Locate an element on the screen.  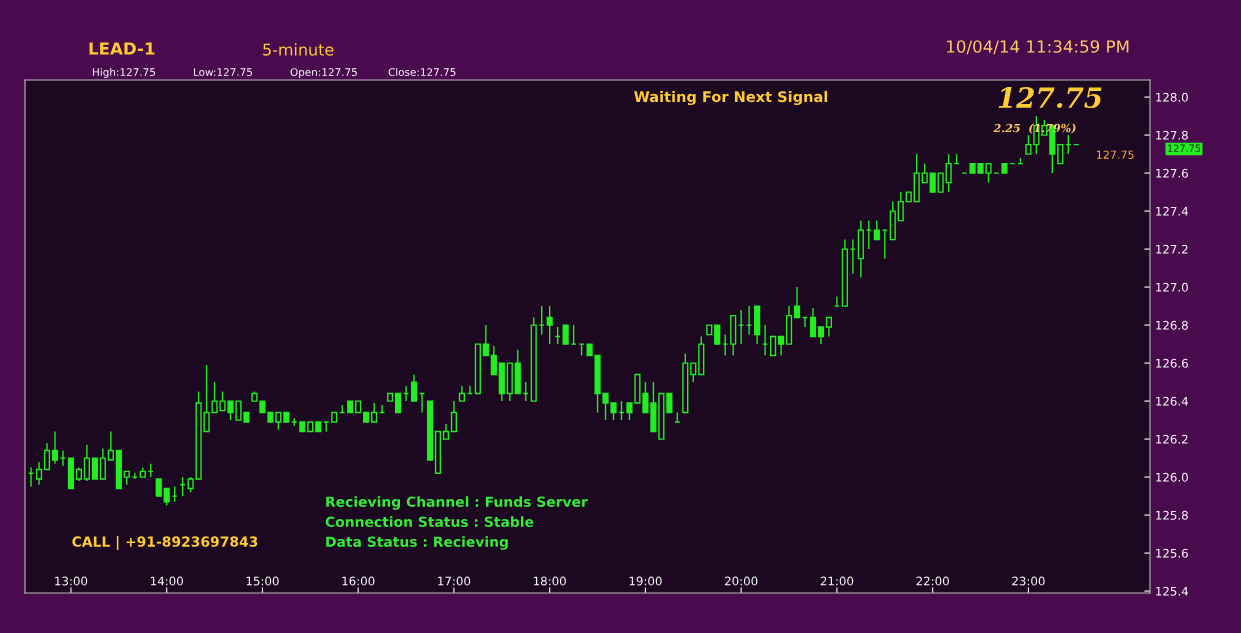
y-tick-label: 125.6 is located at coordinates (1172, 553).